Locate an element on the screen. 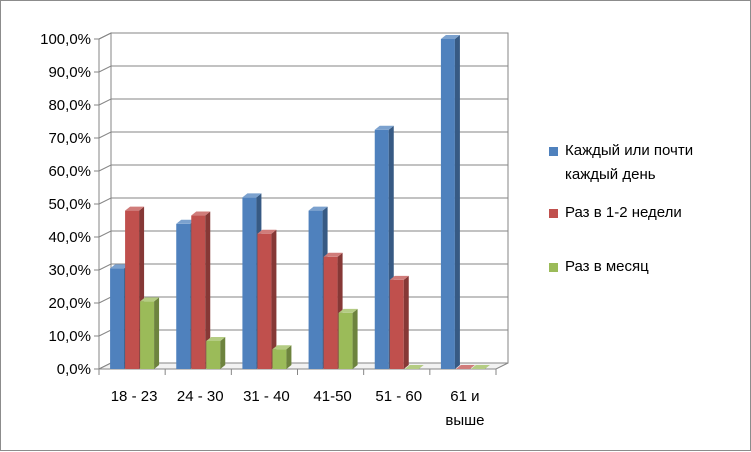  legend-item-daily: Каждый или почти каждый день is located at coordinates (649, 163).